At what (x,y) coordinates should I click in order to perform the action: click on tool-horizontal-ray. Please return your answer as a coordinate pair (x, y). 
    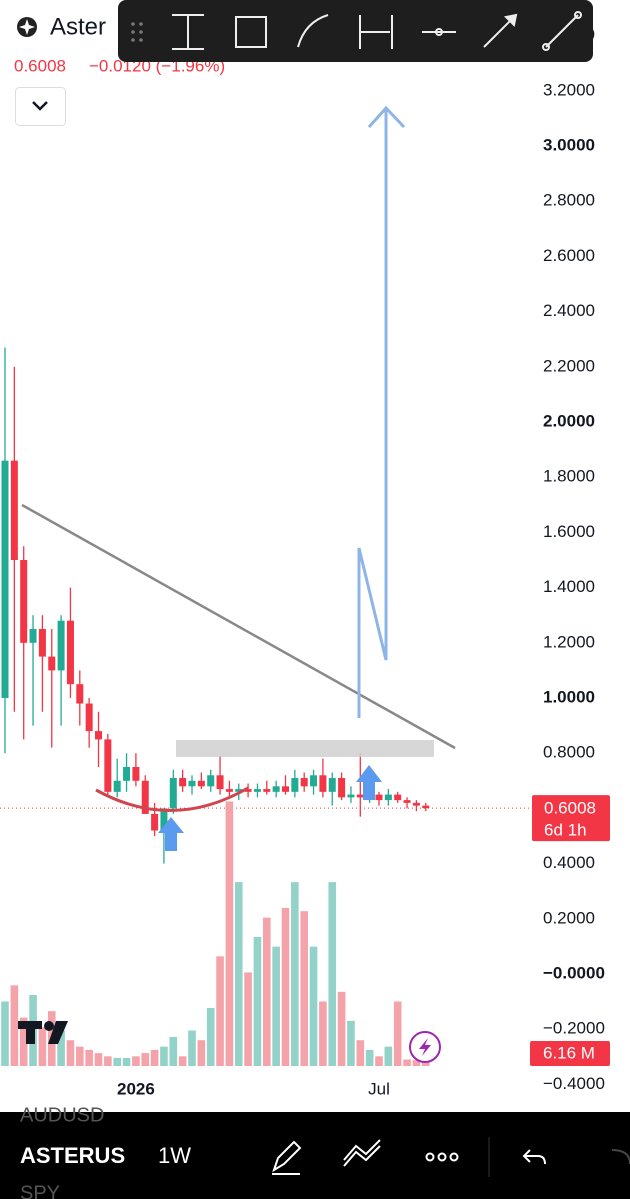
    Looking at the image, I should click on (439, 32).